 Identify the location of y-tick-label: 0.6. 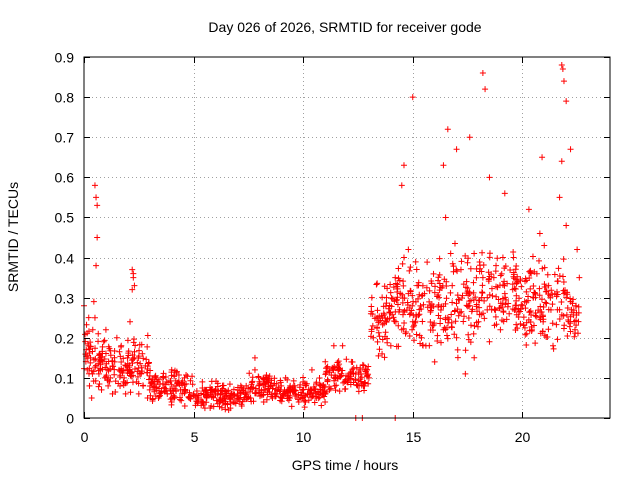
(65, 178).